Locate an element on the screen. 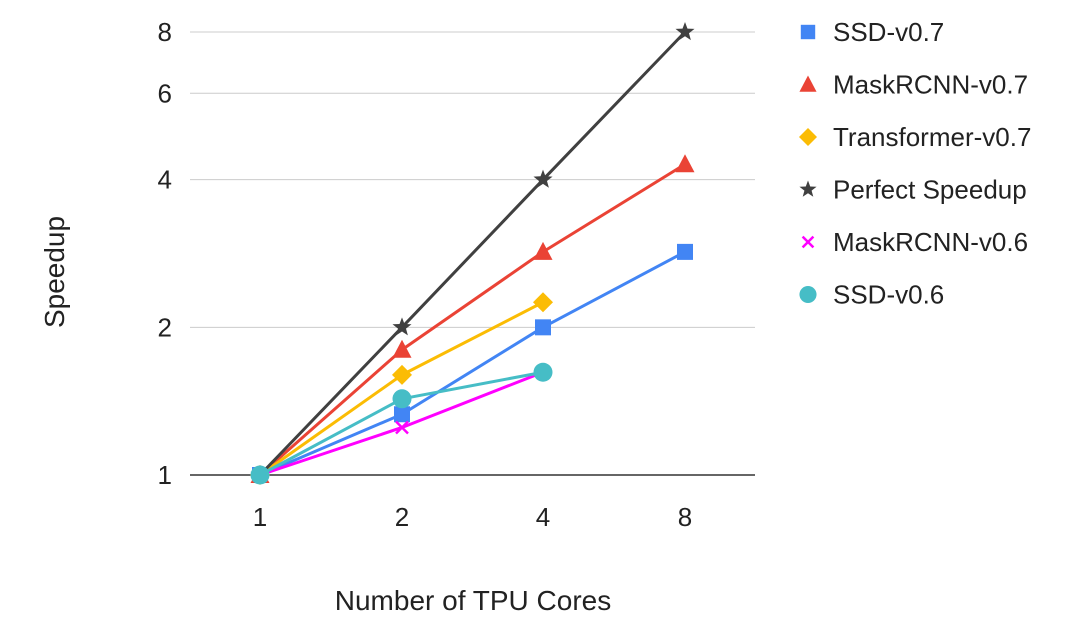 This screenshot has width=1080, height=627. legend-item: SSD-v0.7 is located at coordinates (872, 32).